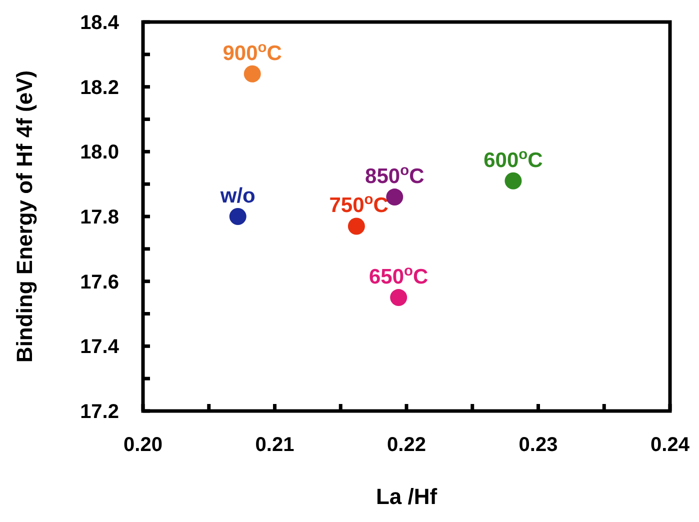 This screenshot has width=699, height=522. What do you see at coordinates (274, 445) in the screenshot?
I see `x-tick-label: 0.21` at bounding box center [274, 445].